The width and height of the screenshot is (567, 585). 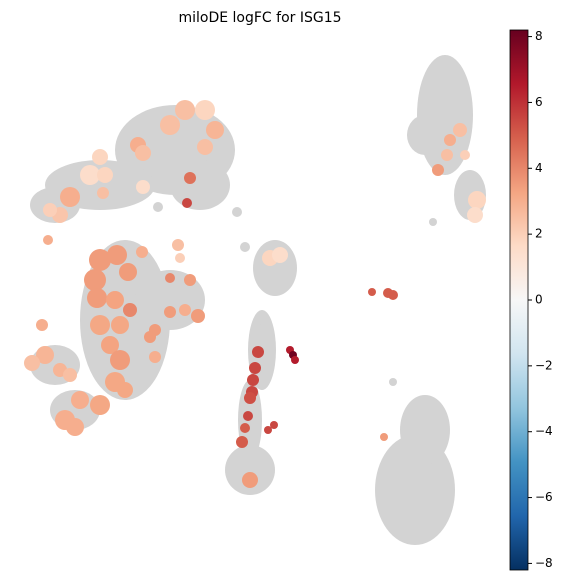 I want to click on colorbar-tick-label: 2, so click(x=539, y=234).